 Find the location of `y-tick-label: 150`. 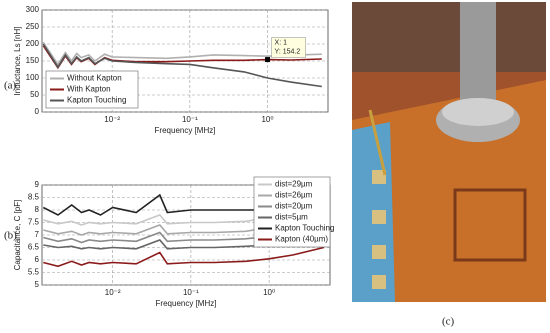

y-tick-label: 150 is located at coordinates (33, 60).